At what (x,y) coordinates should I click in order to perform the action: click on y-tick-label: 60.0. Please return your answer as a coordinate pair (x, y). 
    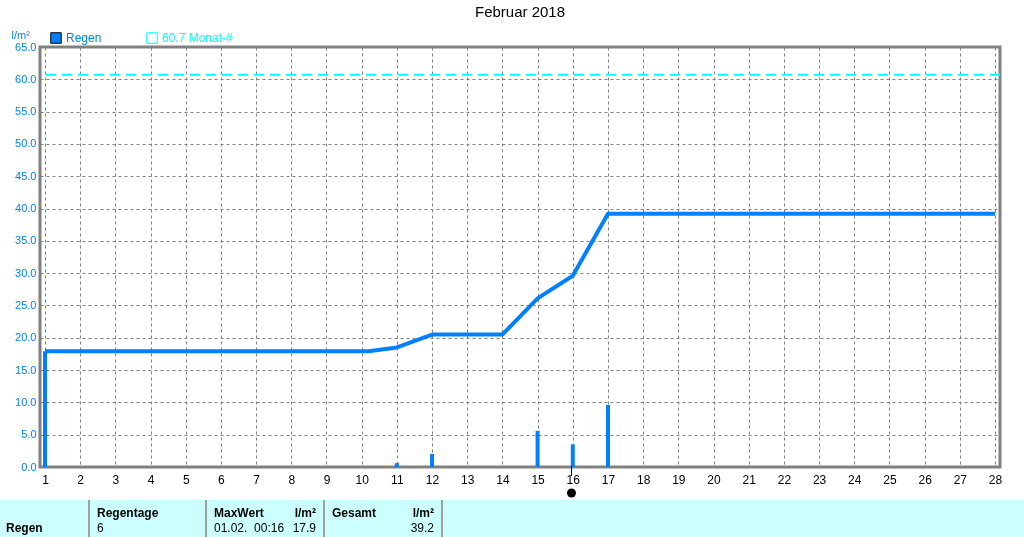
    Looking at the image, I should click on (26, 78).